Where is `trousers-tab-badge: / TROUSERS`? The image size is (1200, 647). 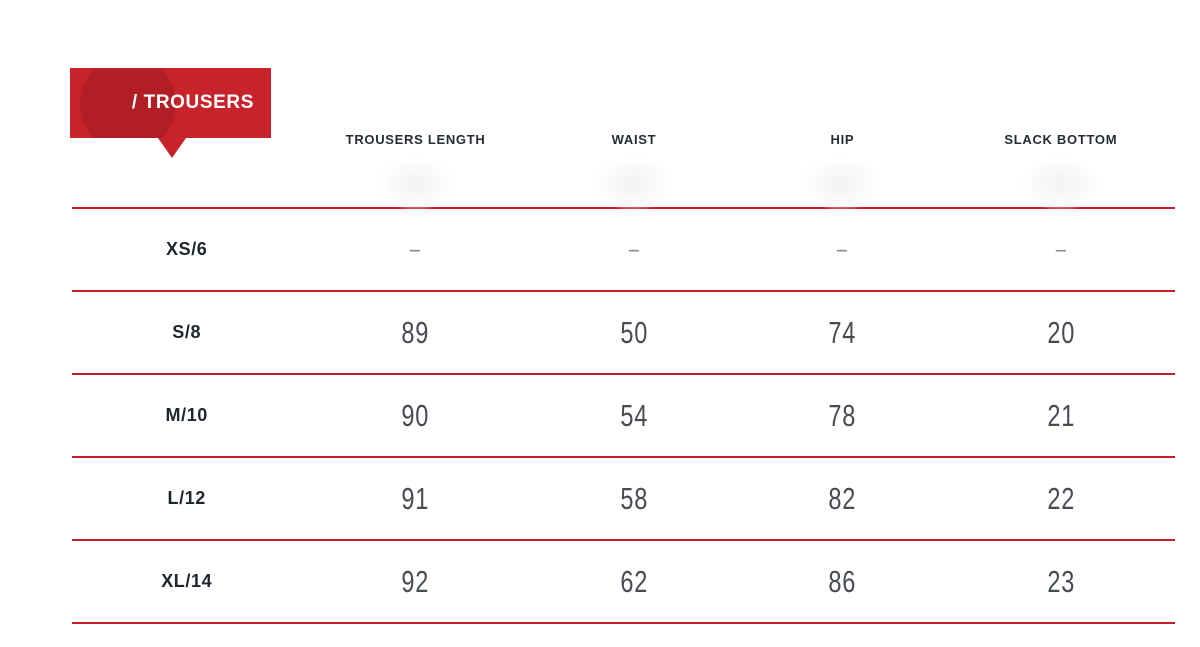
trousers-tab-badge: / TROUSERS is located at coordinates (170, 103).